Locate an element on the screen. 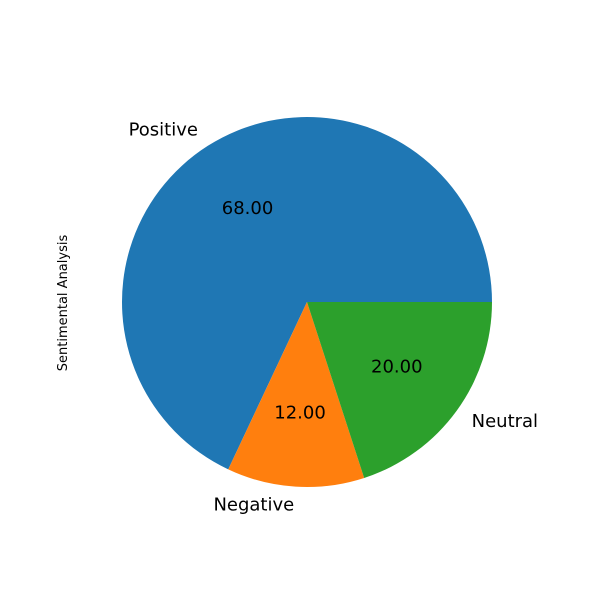 This screenshot has width=600, height=600. percent-label-neutral: 20.00 is located at coordinates (397, 367).